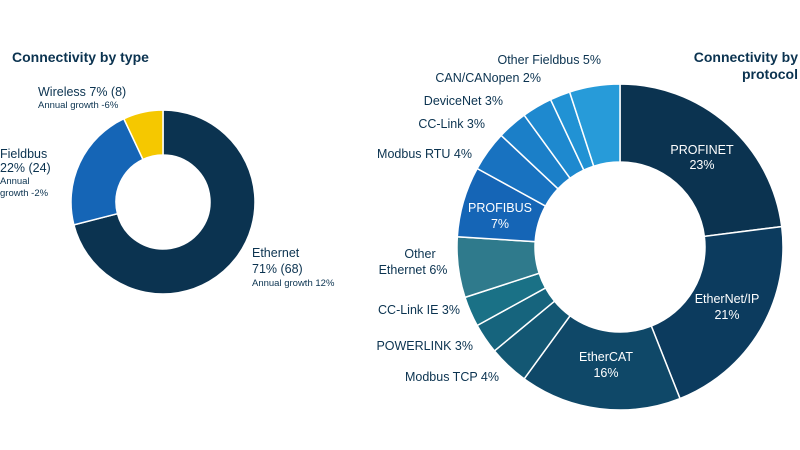 This screenshot has width=800, height=450. Describe the element at coordinates (500, 208) in the screenshot. I see `profibus-label: PROFIBUS` at that location.